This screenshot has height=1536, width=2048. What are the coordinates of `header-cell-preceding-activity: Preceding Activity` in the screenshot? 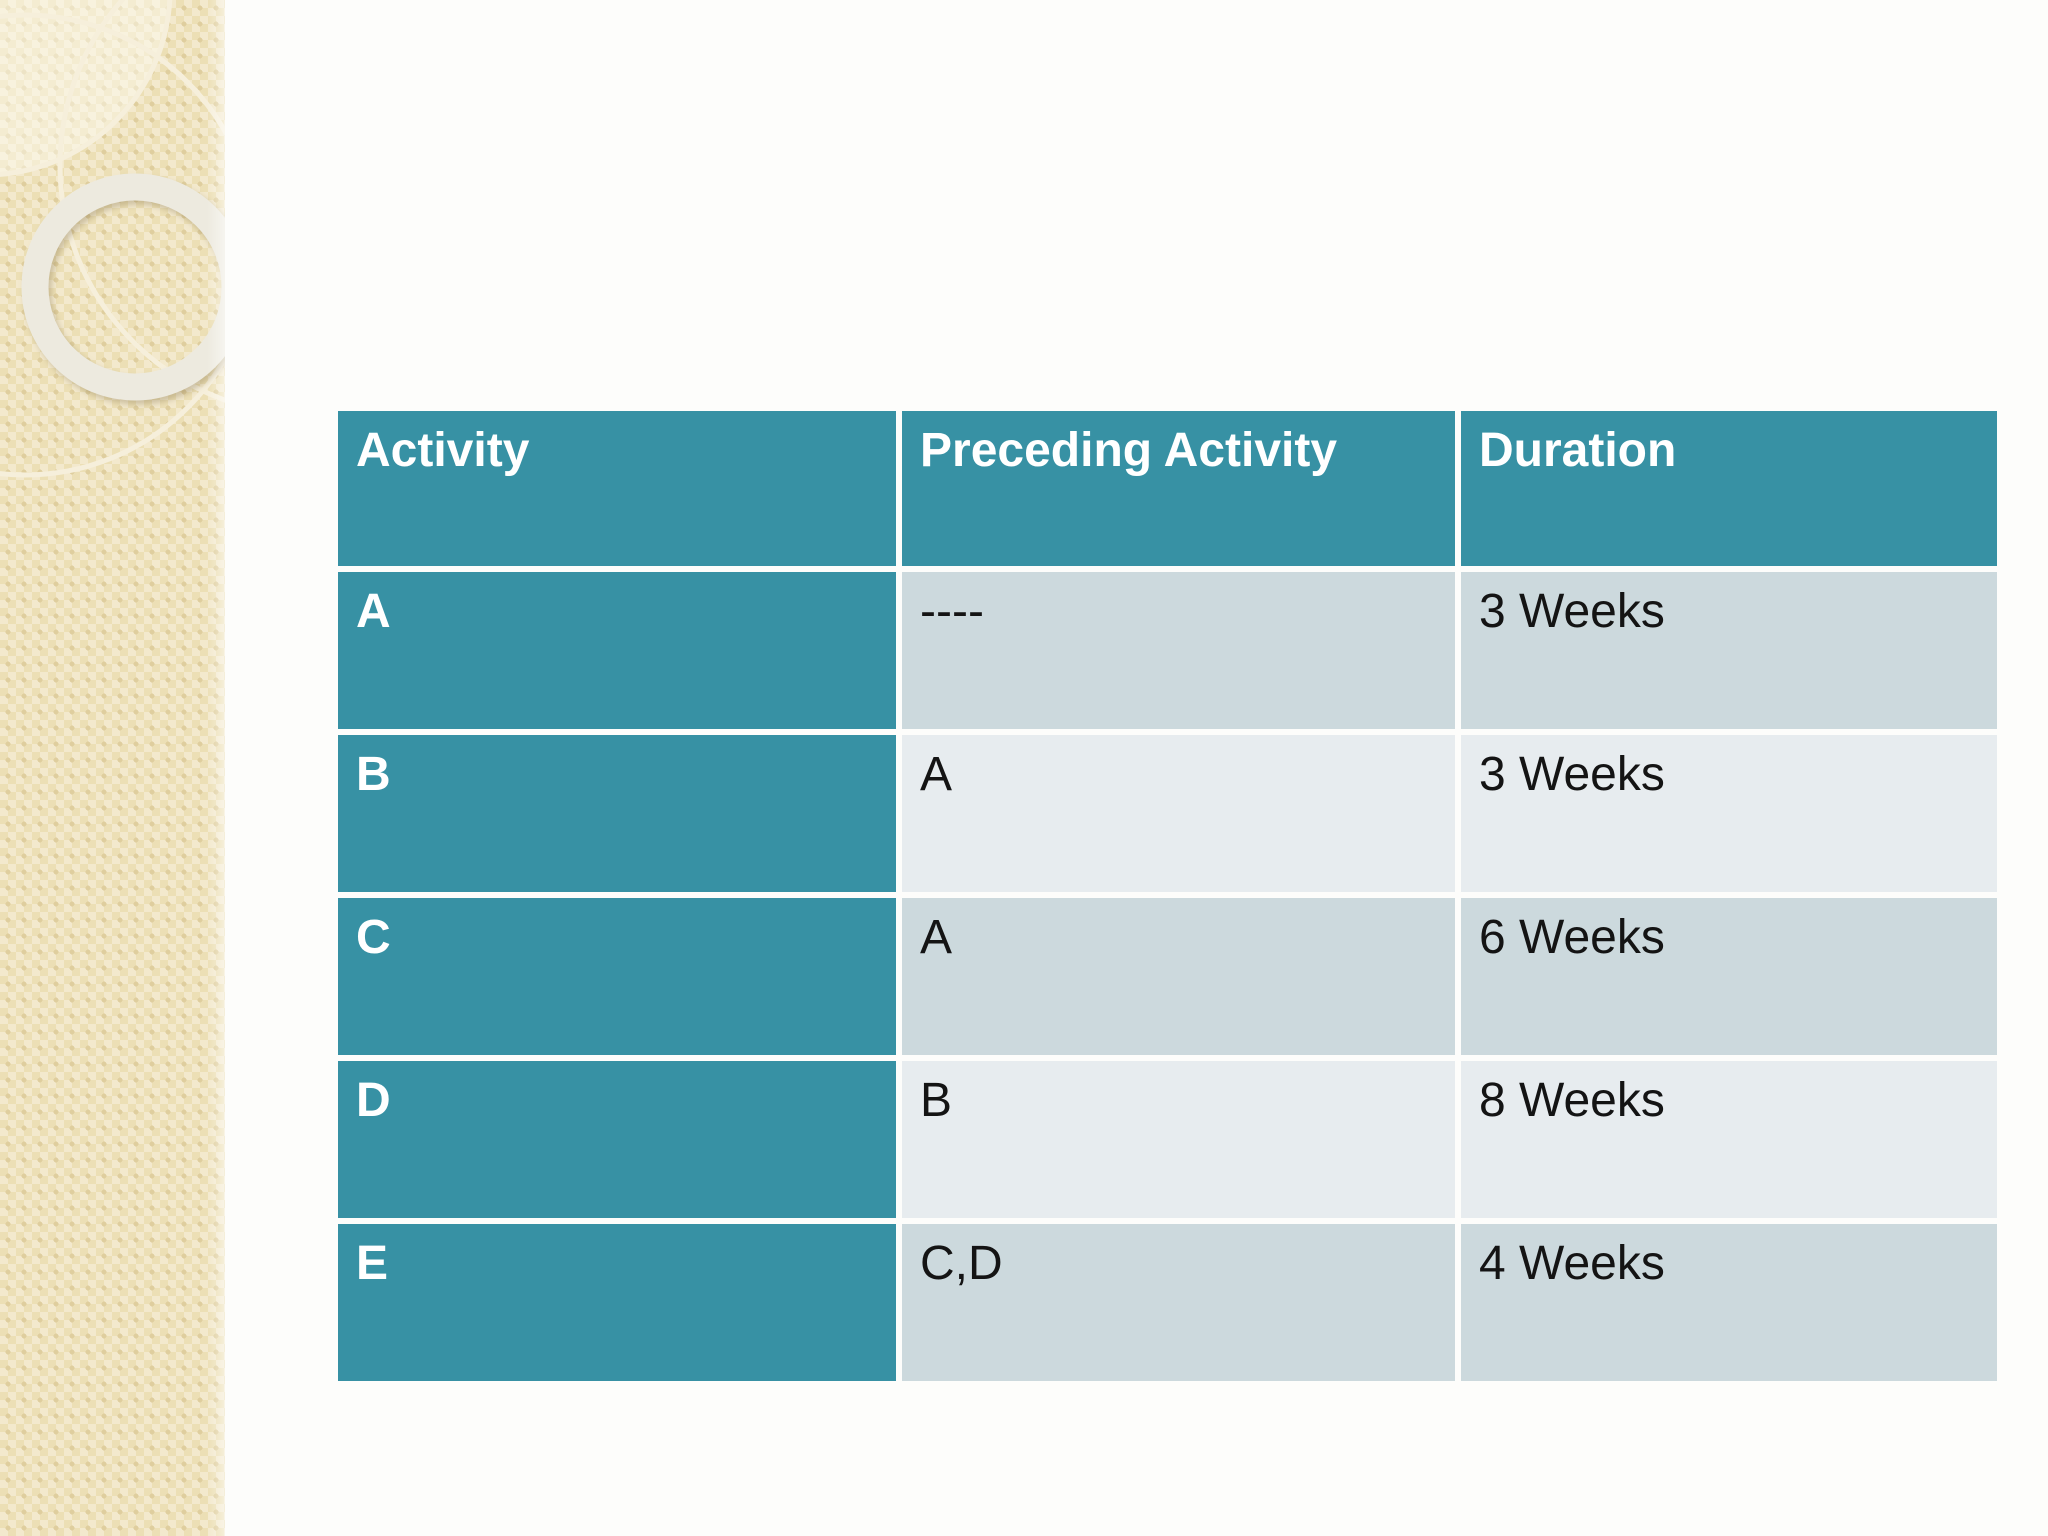 It's located at (1178, 488).